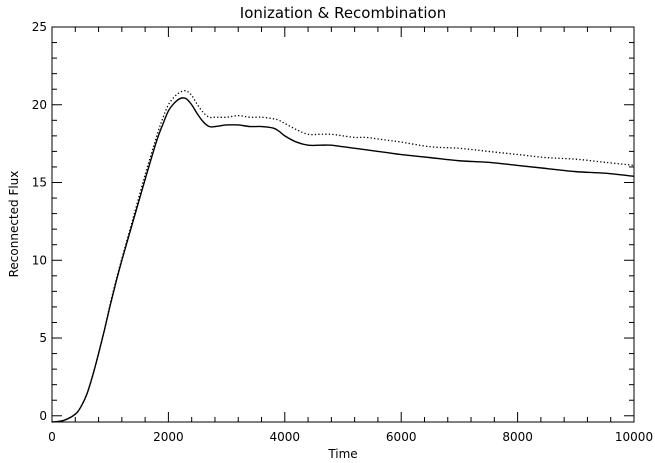  Describe the element at coordinates (634, 437) in the screenshot. I see `x-tick-label: 10000` at that location.